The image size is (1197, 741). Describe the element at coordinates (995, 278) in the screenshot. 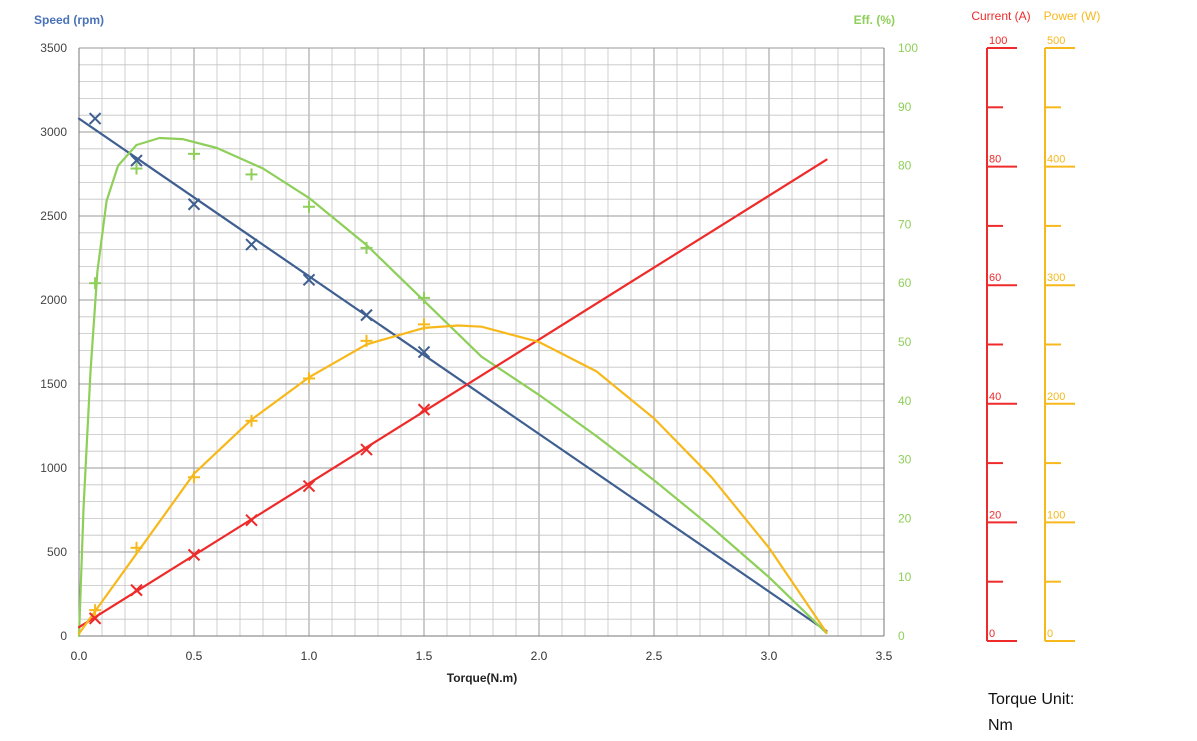

I see `current-scale-label: 60` at that location.